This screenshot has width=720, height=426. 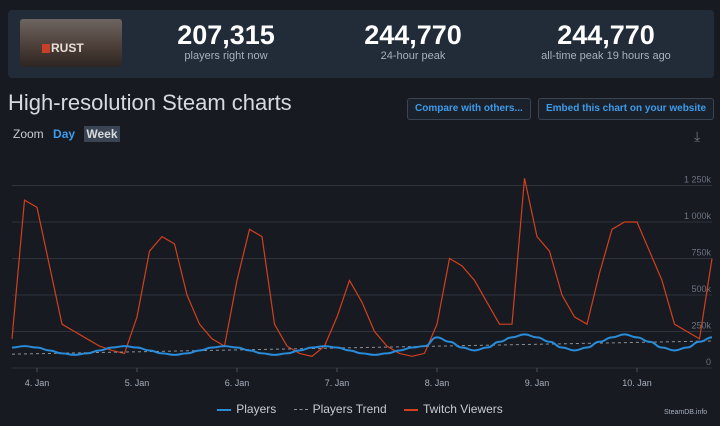 I want to click on game-thumbnail: RUST, so click(x=71, y=43).